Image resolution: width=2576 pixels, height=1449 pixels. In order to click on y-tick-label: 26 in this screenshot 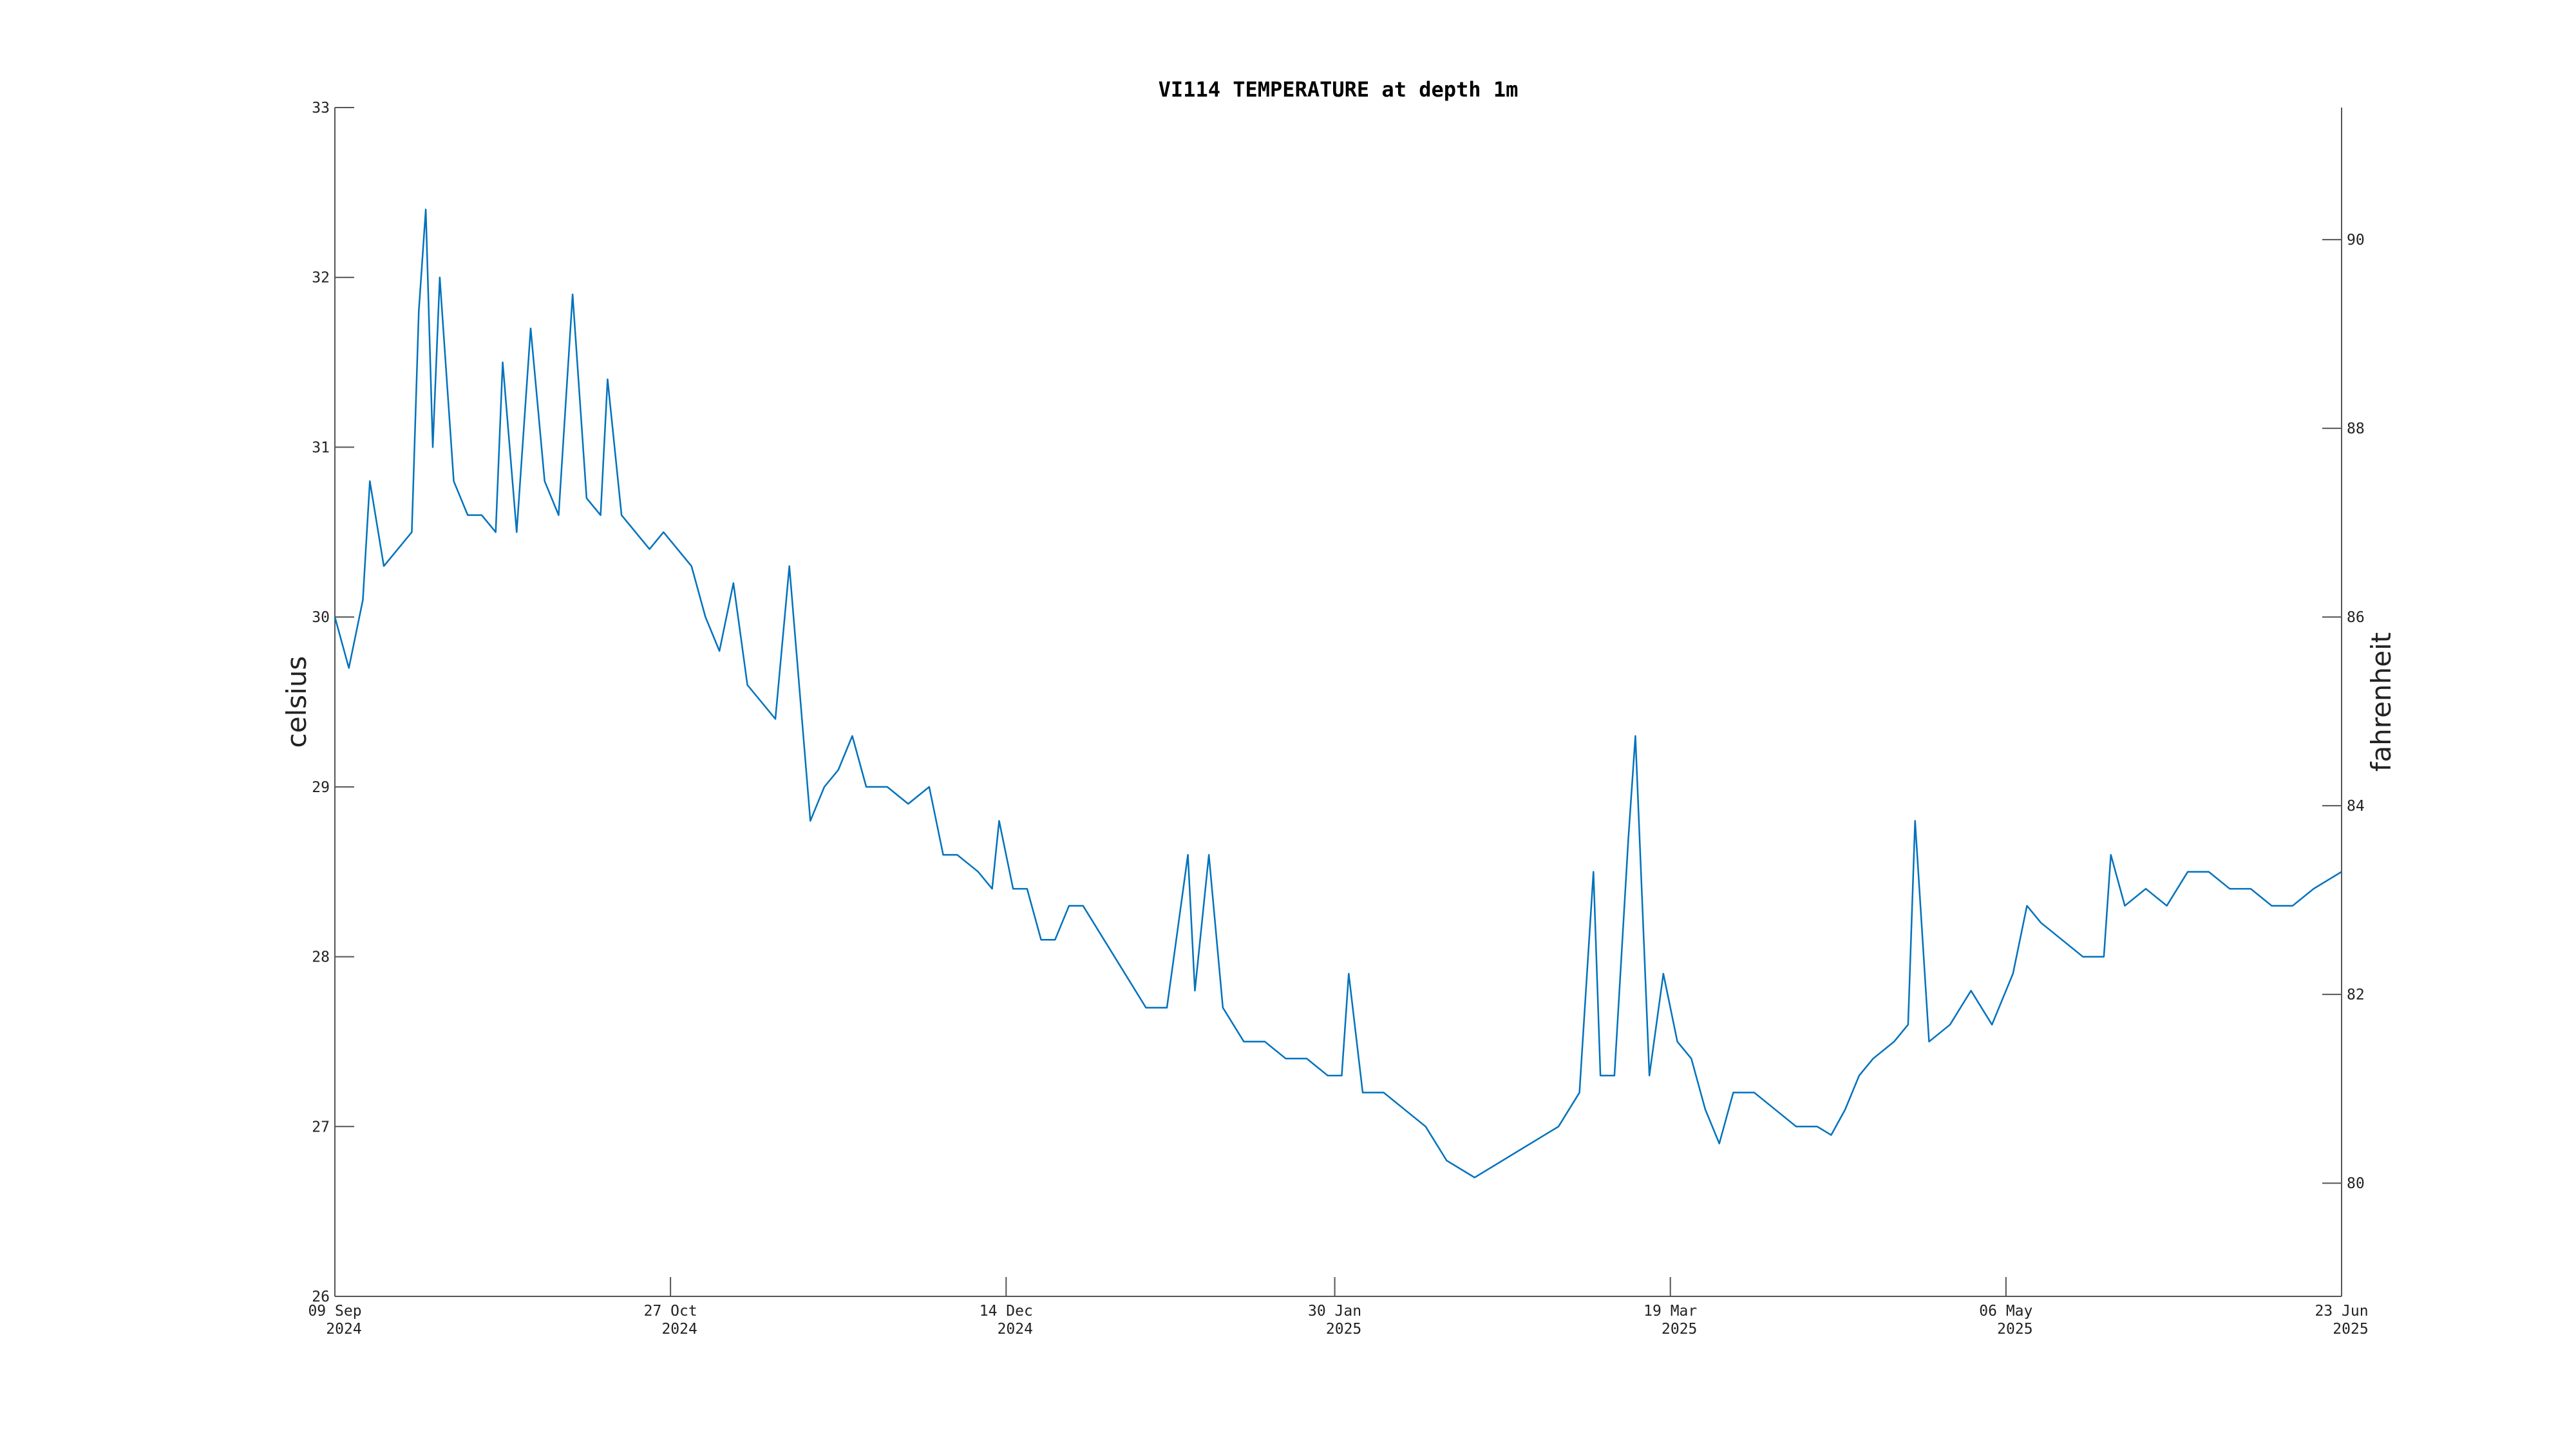, I will do `click(321, 1297)`.